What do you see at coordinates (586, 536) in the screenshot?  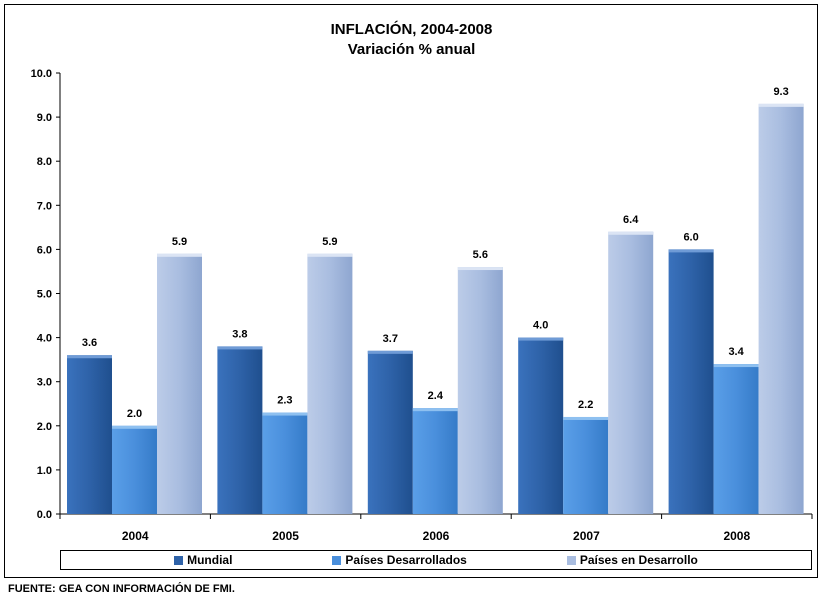 I see `x-tick-label: 2007` at bounding box center [586, 536].